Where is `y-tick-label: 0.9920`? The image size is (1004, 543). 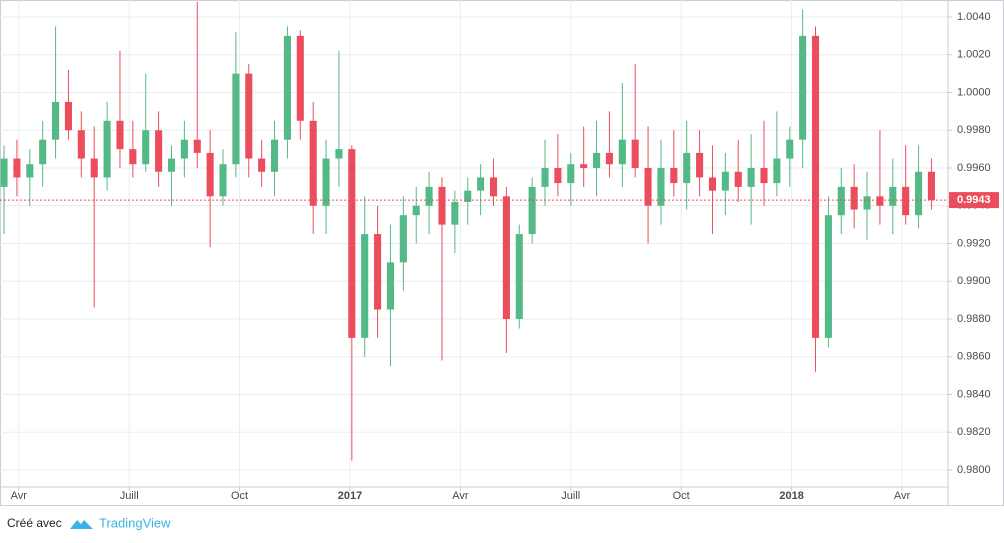
y-tick-label: 0.9920 is located at coordinates (974, 243).